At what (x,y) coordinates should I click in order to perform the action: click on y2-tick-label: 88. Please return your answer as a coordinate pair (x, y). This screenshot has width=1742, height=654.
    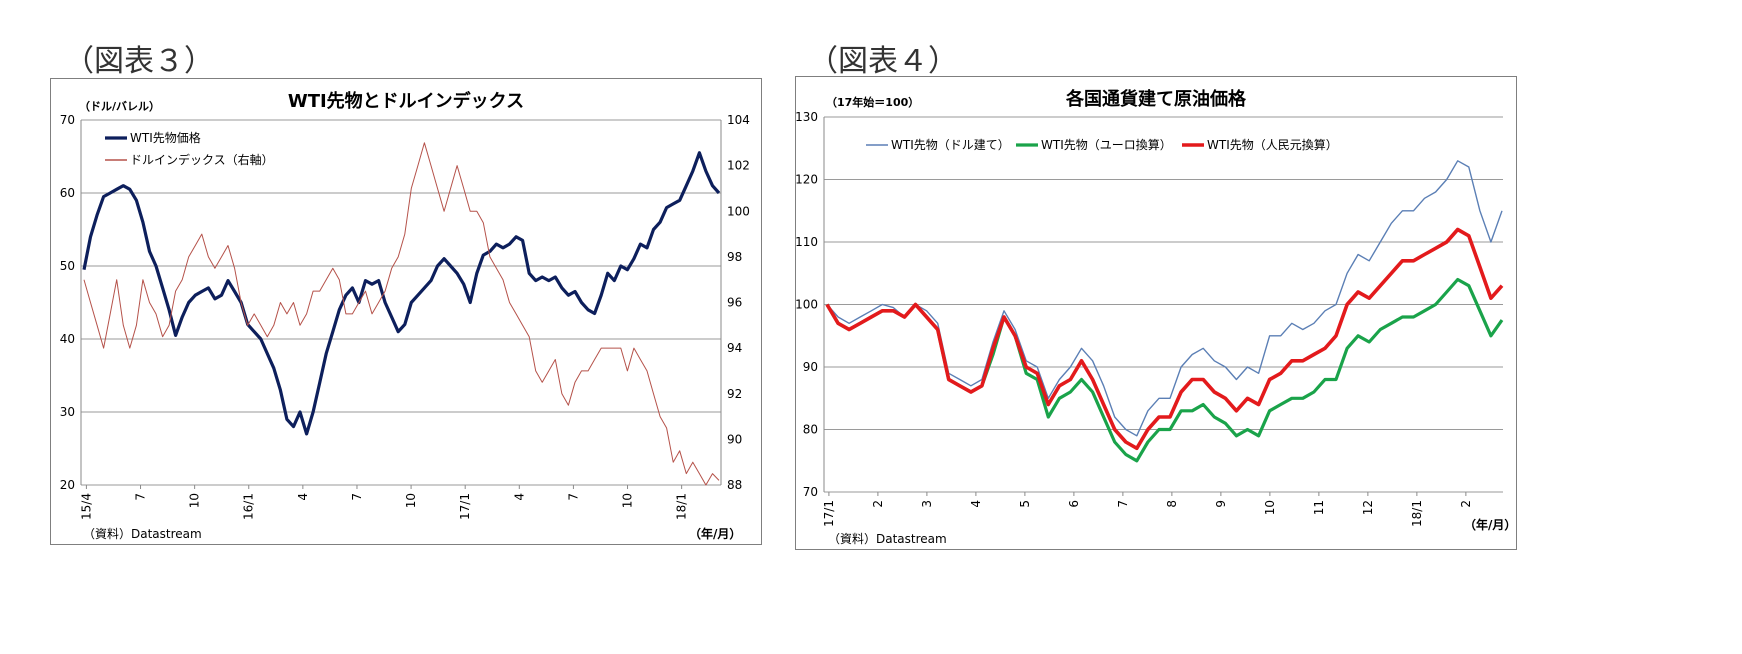
    Looking at the image, I should click on (734, 485).